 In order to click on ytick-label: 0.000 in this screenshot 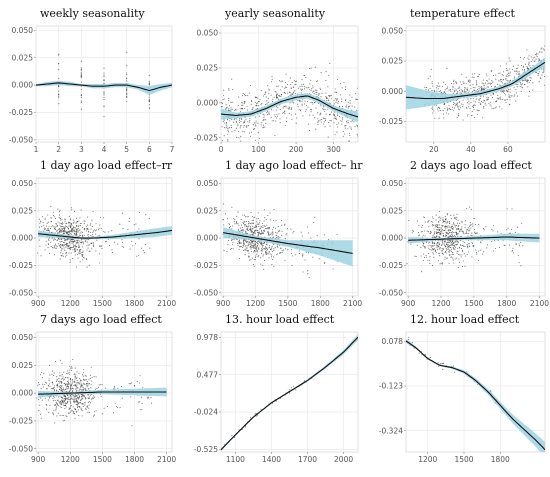, I will do `click(208, 102)`.